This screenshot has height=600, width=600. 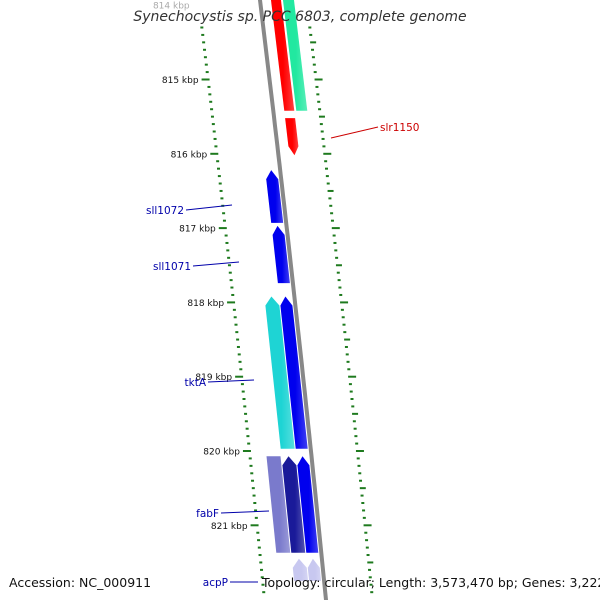 What do you see at coordinates (80, 582) in the screenshot?
I see `accession-text: Accession: NC_000911` at bounding box center [80, 582].